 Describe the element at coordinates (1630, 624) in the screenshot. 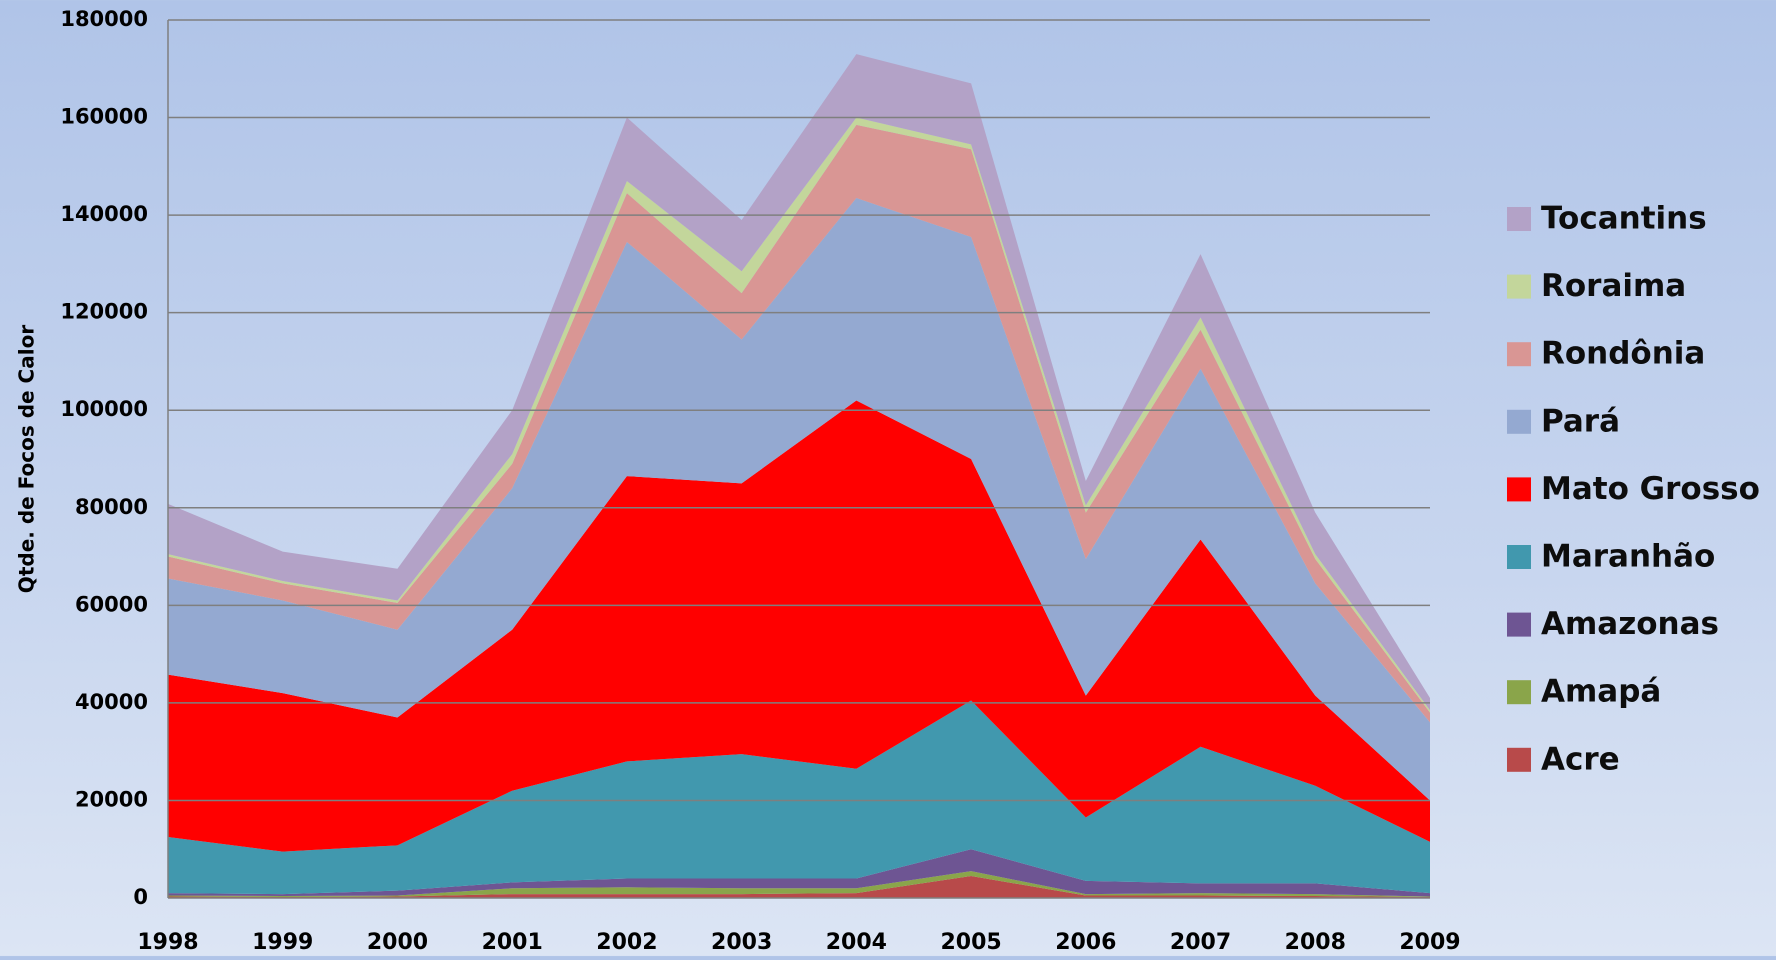

I see `legend-label: Amazonas` at that location.